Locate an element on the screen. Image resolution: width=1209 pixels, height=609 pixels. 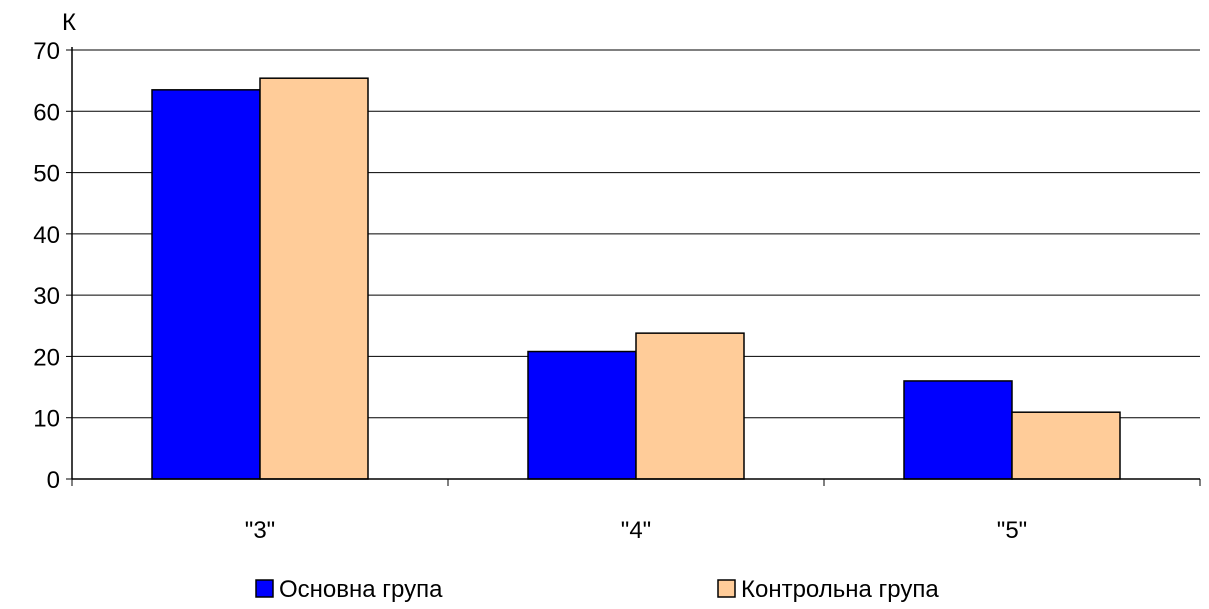
y-tick-label: 30 is located at coordinates (46, 296).